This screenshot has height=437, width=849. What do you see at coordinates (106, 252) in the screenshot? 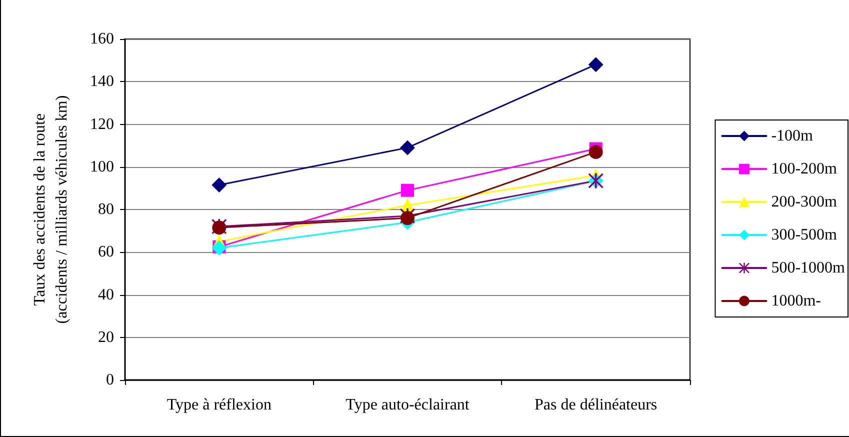
I see `y-tick-label: 60` at bounding box center [106, 252].